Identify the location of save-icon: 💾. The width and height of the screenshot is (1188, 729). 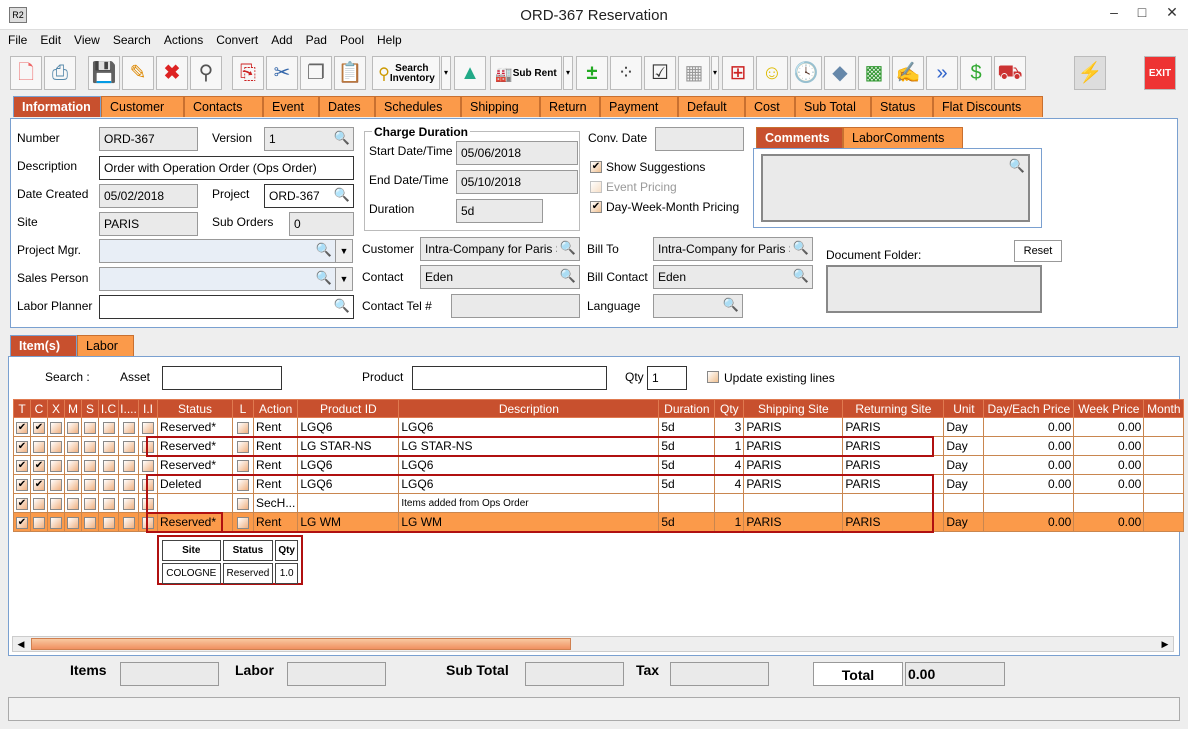
(104, 73).